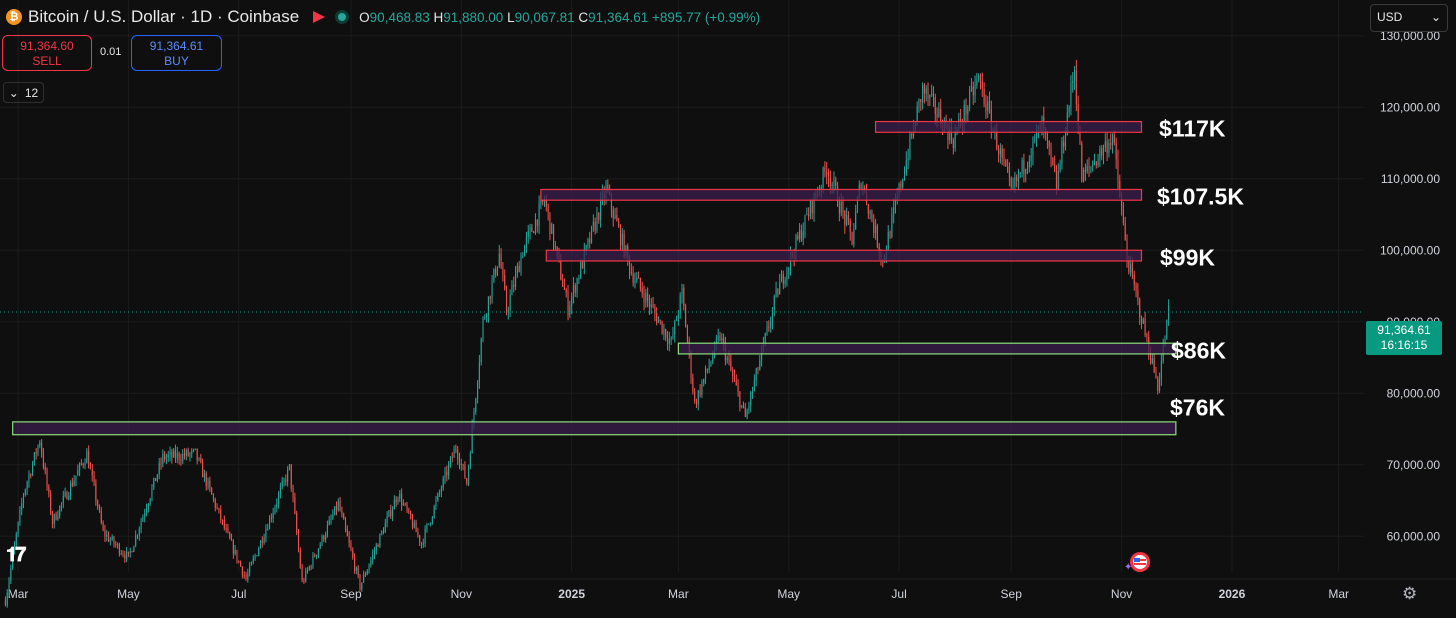 The width and height of the screenshot is (1456, 618). What do you see at coordinates (1138, 562) in the screenshot?
I see `flag-badge-icon: ✦` at bounding box center [1138, 562].